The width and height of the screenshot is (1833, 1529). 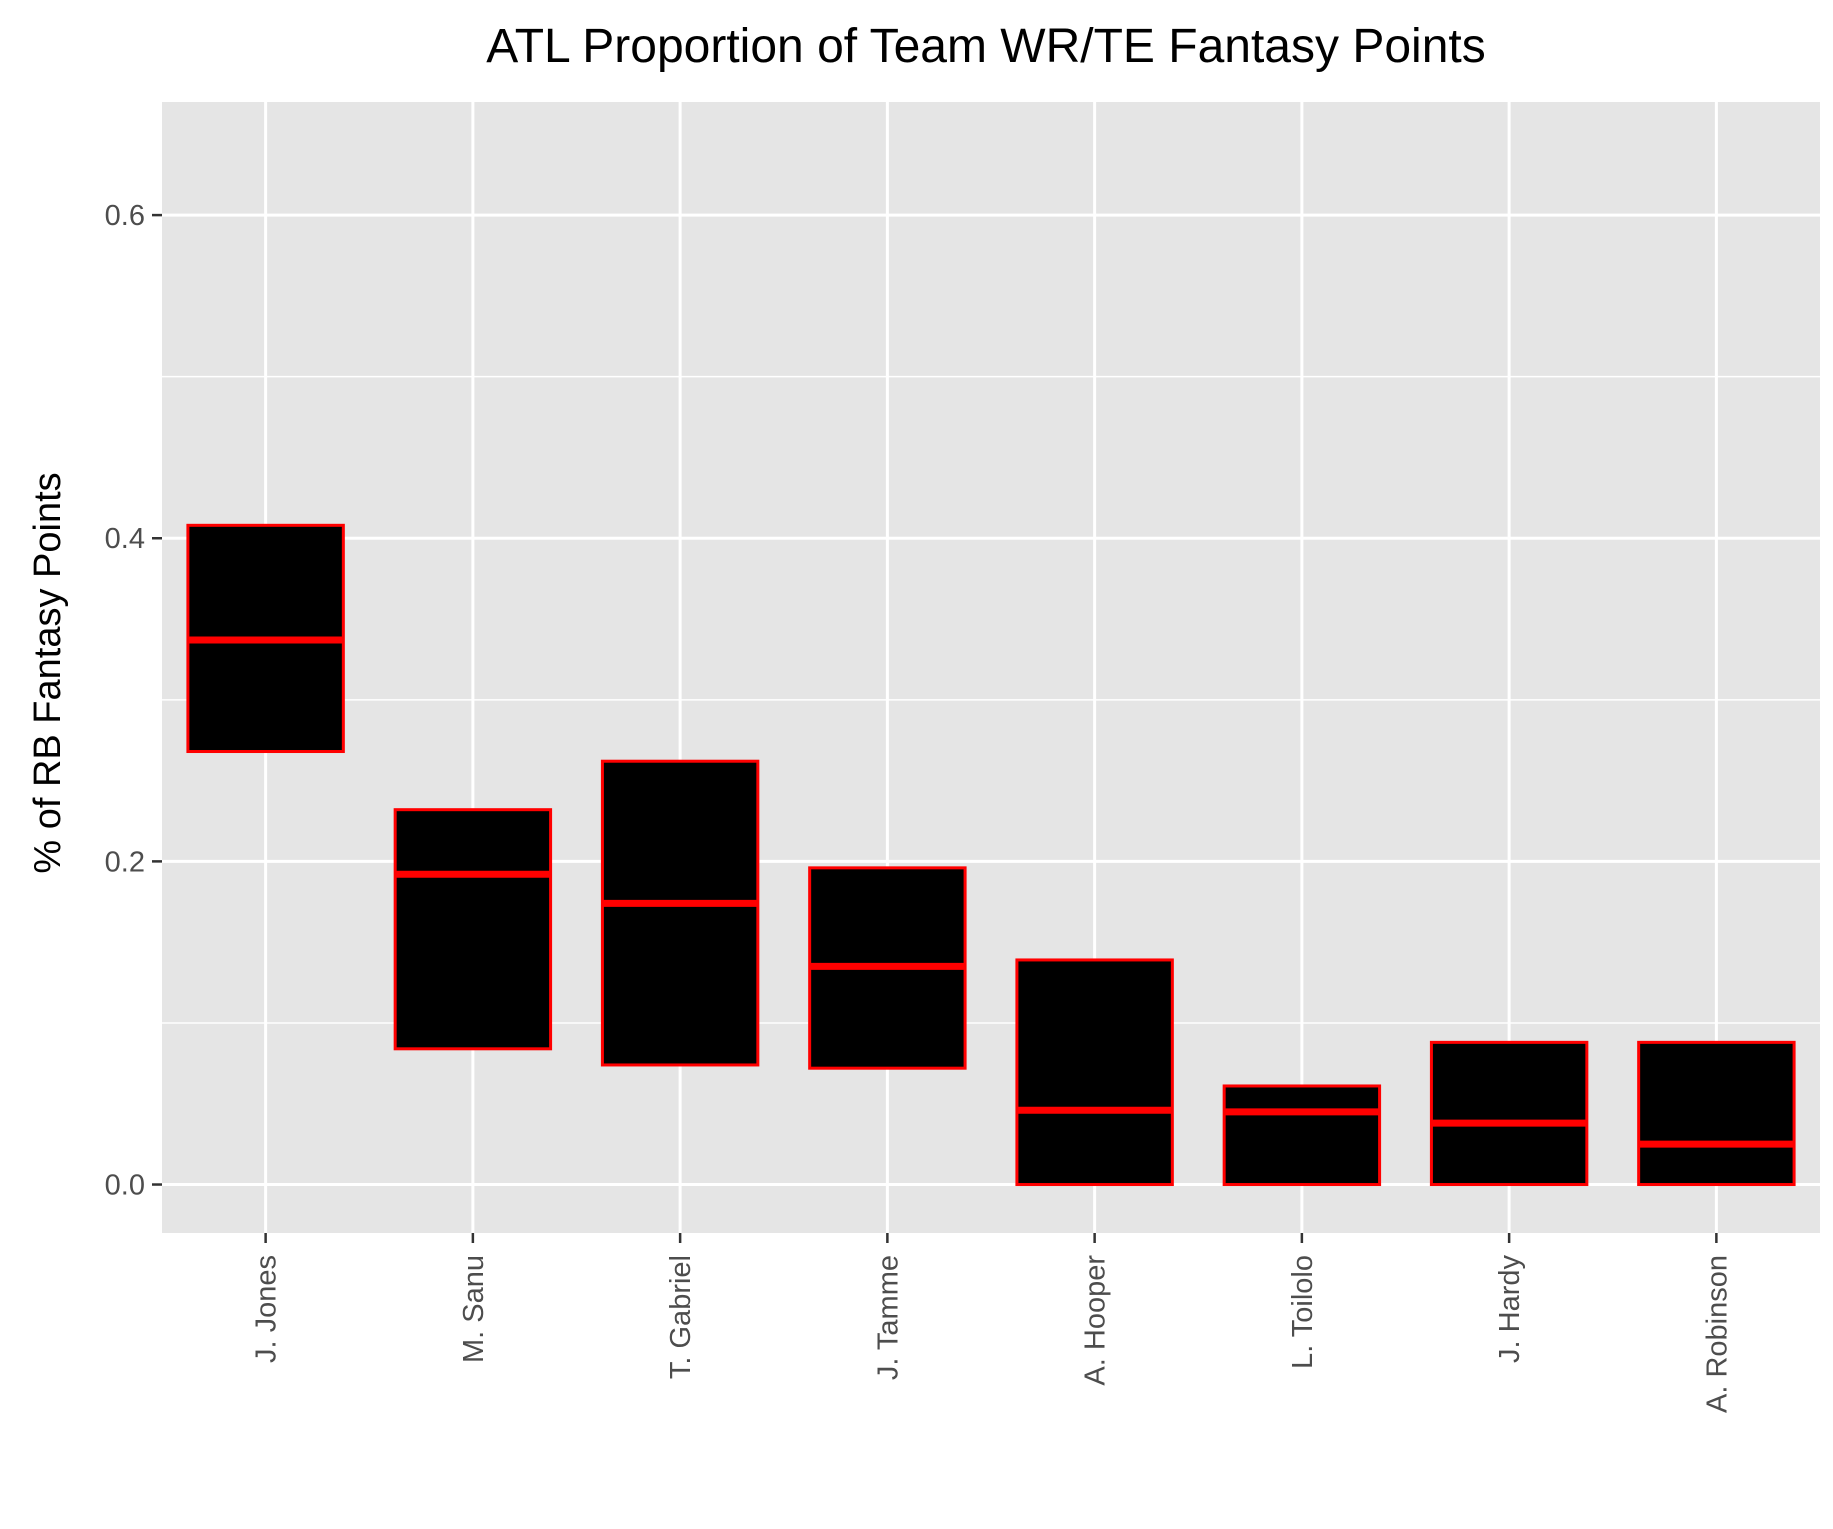 What do you see at coordinates (48, 672) in the screenshot?
I see `y-axis-label: % of RB Fantasy Points` at bounding box center [48, 672].